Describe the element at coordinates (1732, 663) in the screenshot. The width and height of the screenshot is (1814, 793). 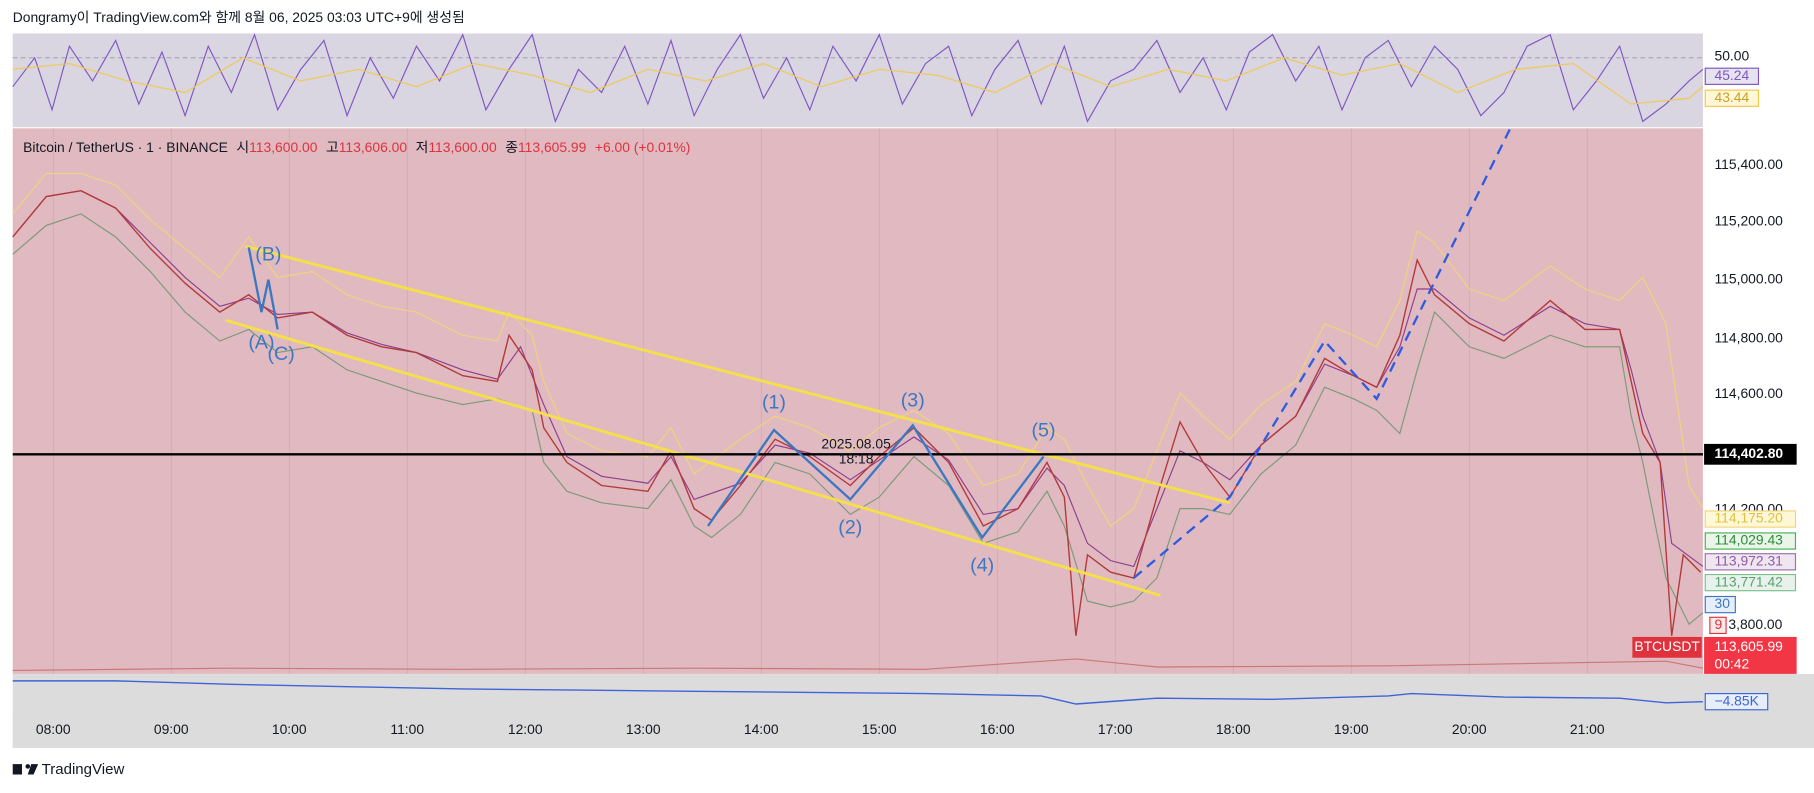
I see `countdown: 00:42` at that location.